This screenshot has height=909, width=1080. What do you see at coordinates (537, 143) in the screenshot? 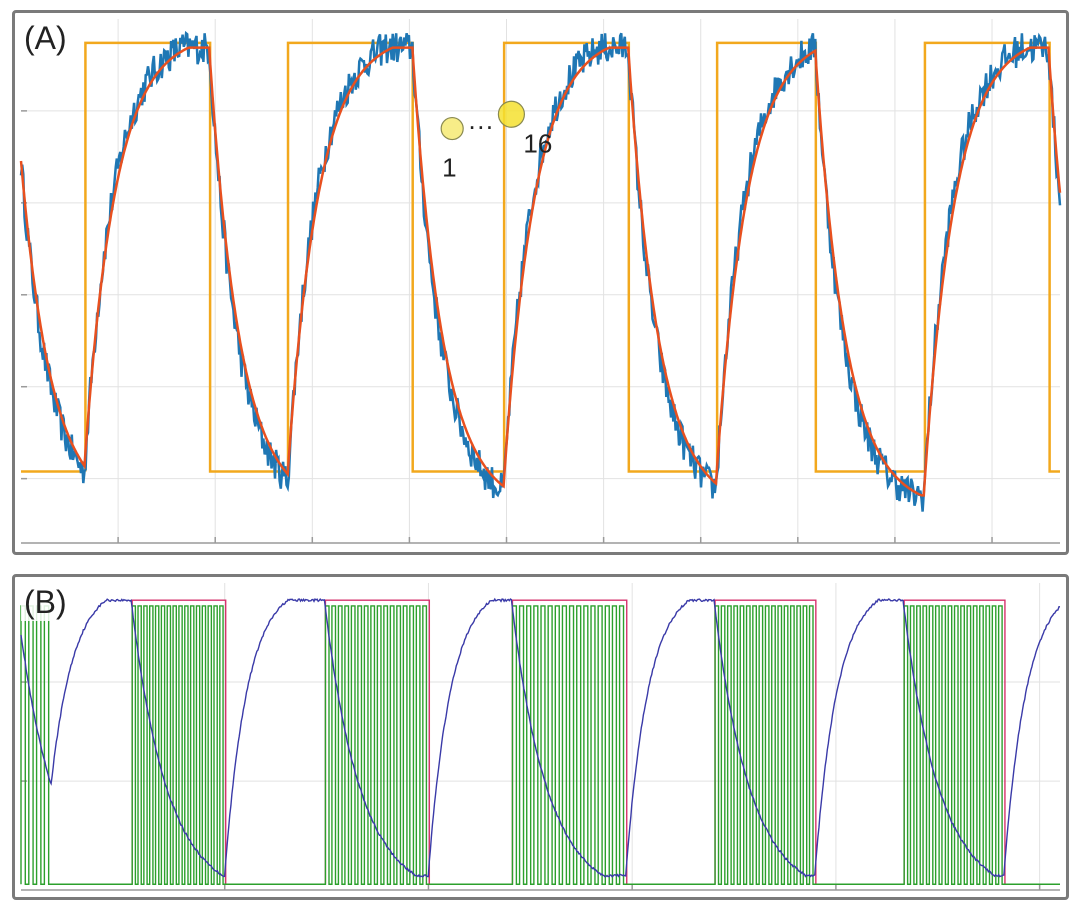
I see `annotation-label-16: 16` at bounding box center [537, 143].